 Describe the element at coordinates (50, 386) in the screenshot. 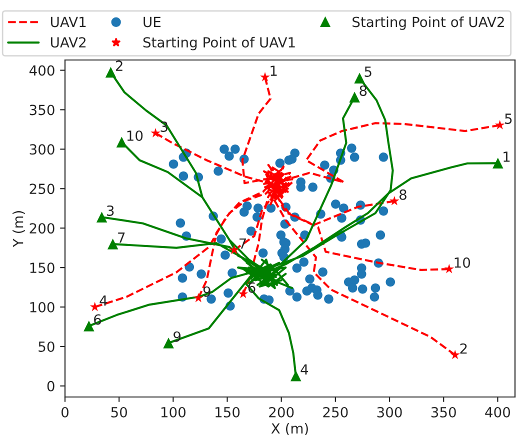

I see `y-tick-label: 0` at that location.